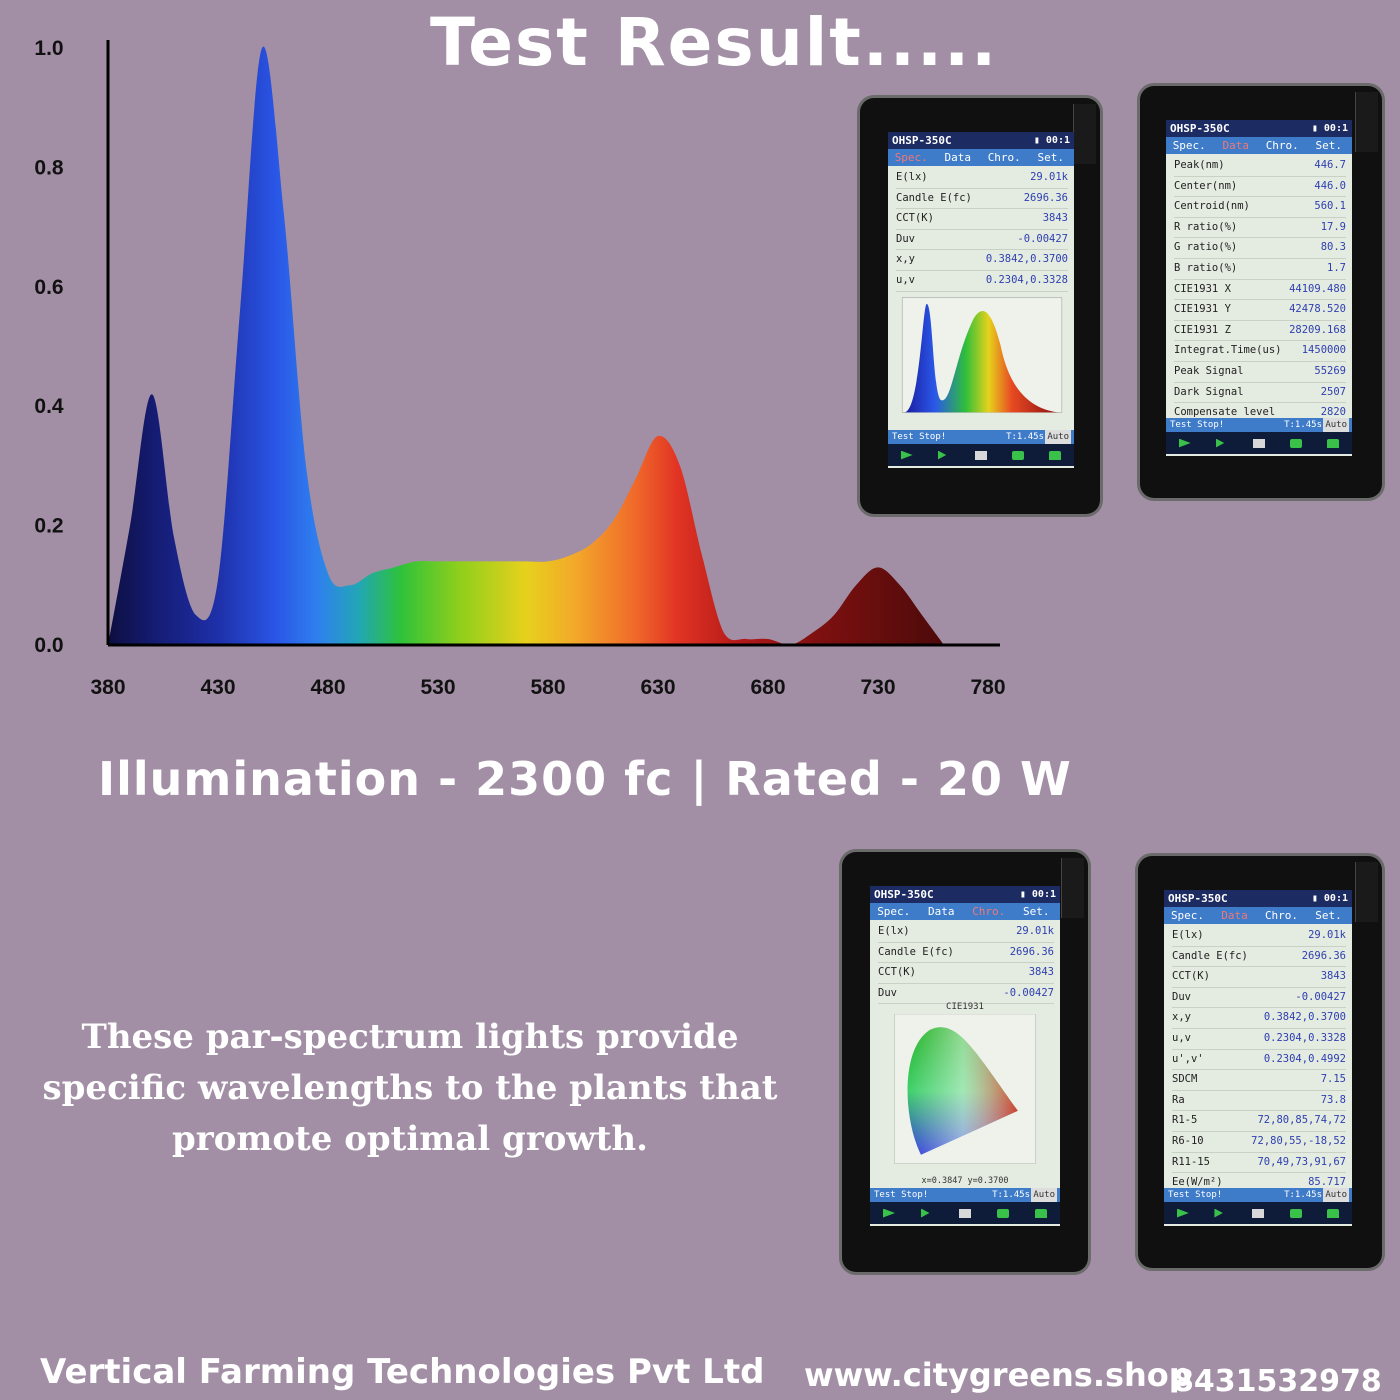  Describe the element at coordinates (982, 260) in the screenshot. I see `reading-row: x,y 0.3842,0.3700` at that location.